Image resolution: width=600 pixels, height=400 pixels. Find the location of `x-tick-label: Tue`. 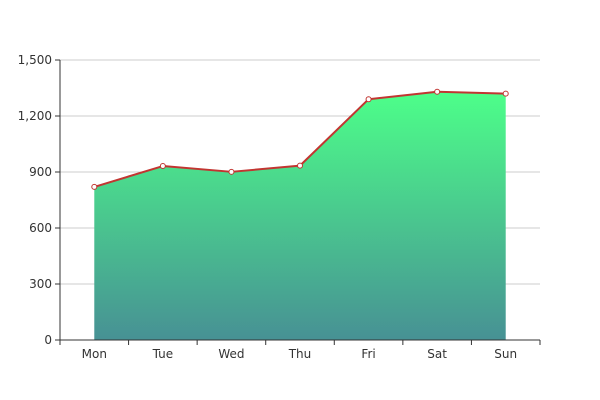

x-tick-label: Tue is located at coordinates (163, 354).